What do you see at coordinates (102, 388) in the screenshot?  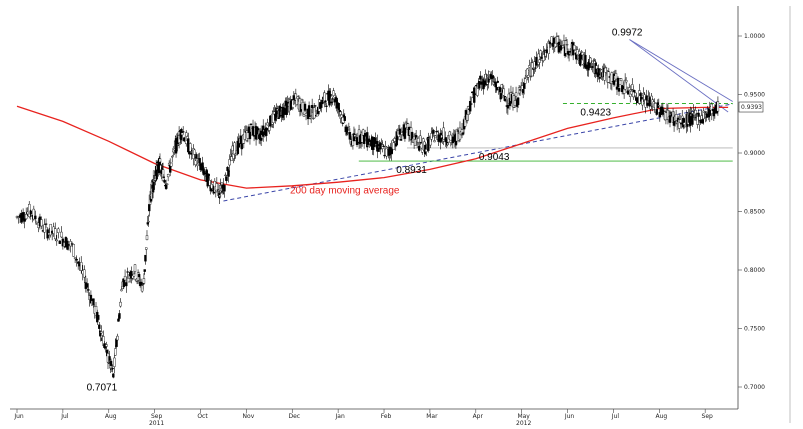 I see `price-annotation: 0.7071` at bounding box center [102, 388].